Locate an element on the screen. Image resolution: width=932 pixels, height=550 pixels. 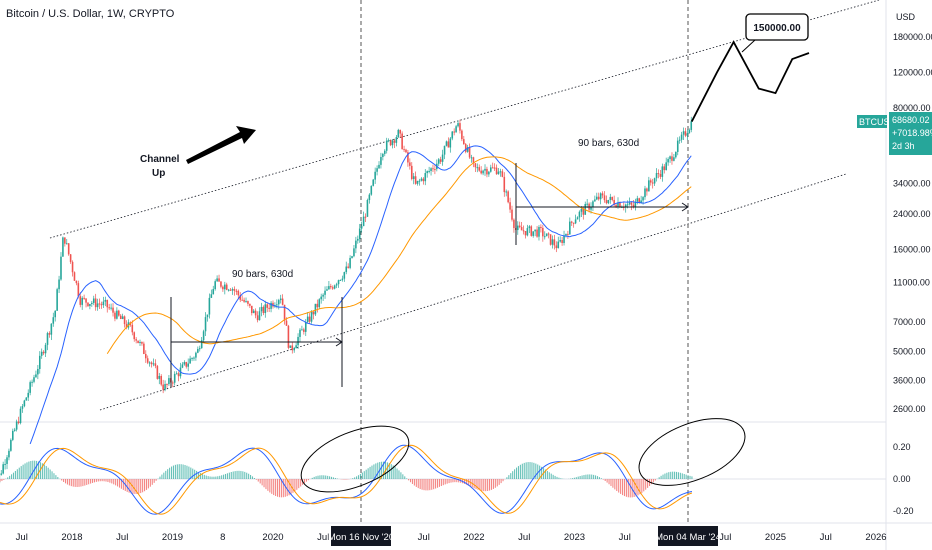
osc-tick: 0.20 is located at coordinates (902, 447).